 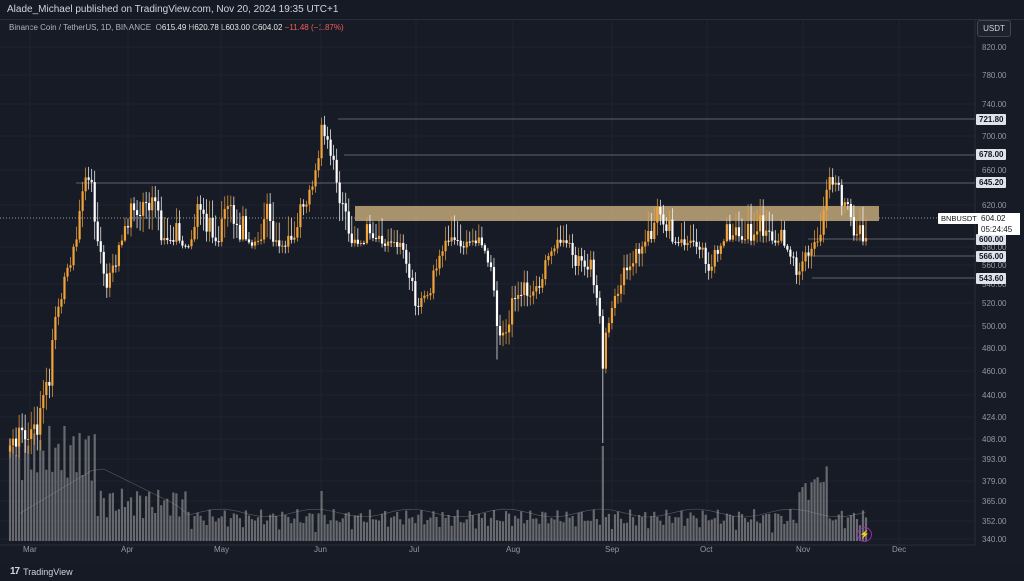 I want to click on x-tick: Dec, so click(x=899, y=549).